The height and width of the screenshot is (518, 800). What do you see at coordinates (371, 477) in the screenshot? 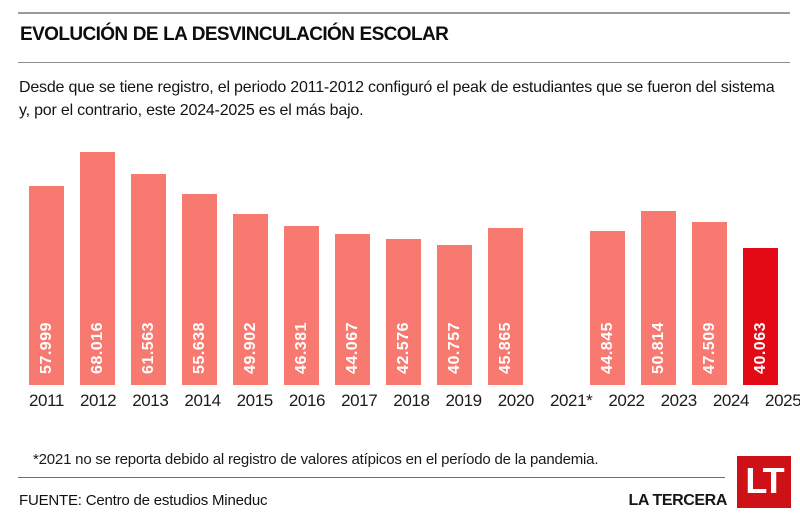
I see `footer-divider` at bounding box center [371, 477].